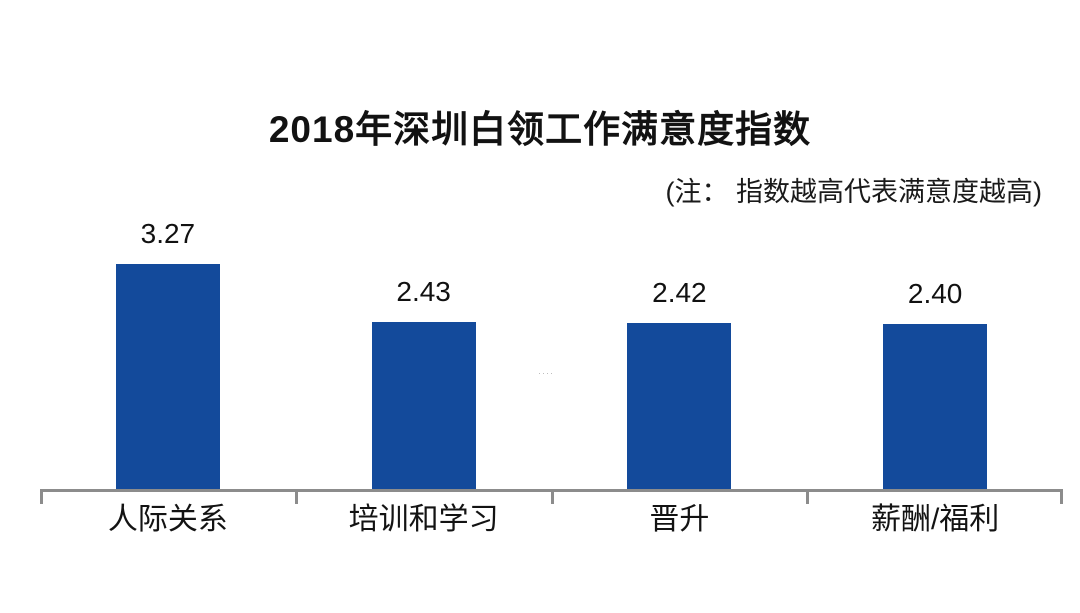 This screenshot has width=1080, height=613. I want to click on chart-title: 2018年深圳白领工作满意度指数, so click(540, 129).